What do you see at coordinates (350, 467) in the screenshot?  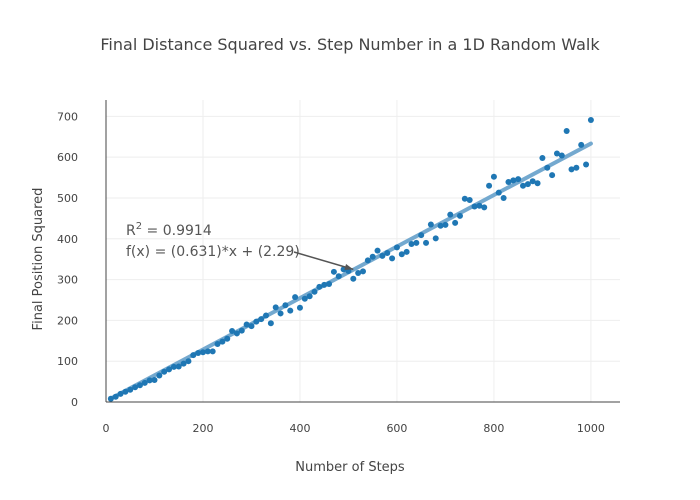 I see `x-axis-title: Number of Steps` at bounding box center [350, 467].